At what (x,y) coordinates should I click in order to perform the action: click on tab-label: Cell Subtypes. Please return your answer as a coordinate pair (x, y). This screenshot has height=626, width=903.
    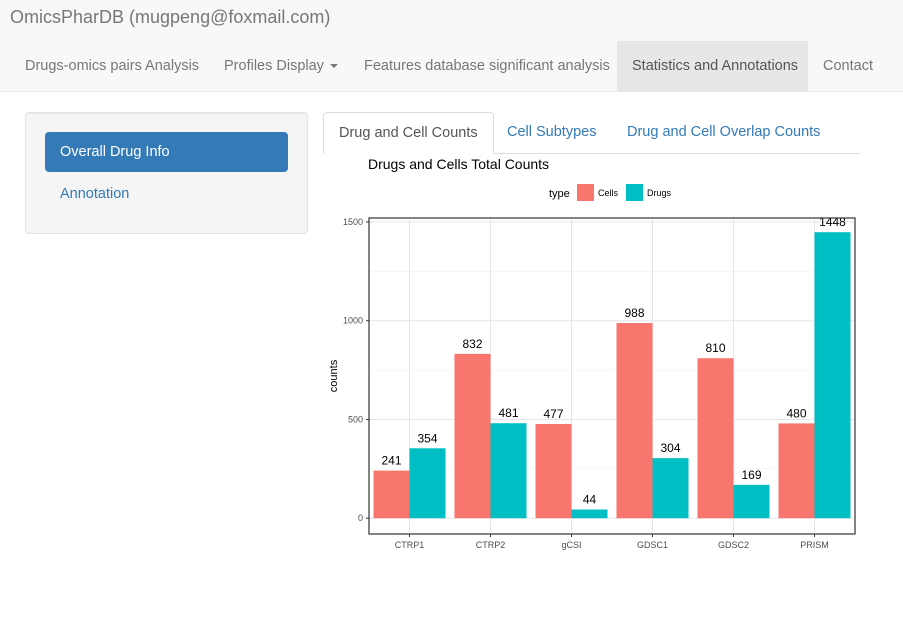
    Looking at the image, I should click on (552, 132).